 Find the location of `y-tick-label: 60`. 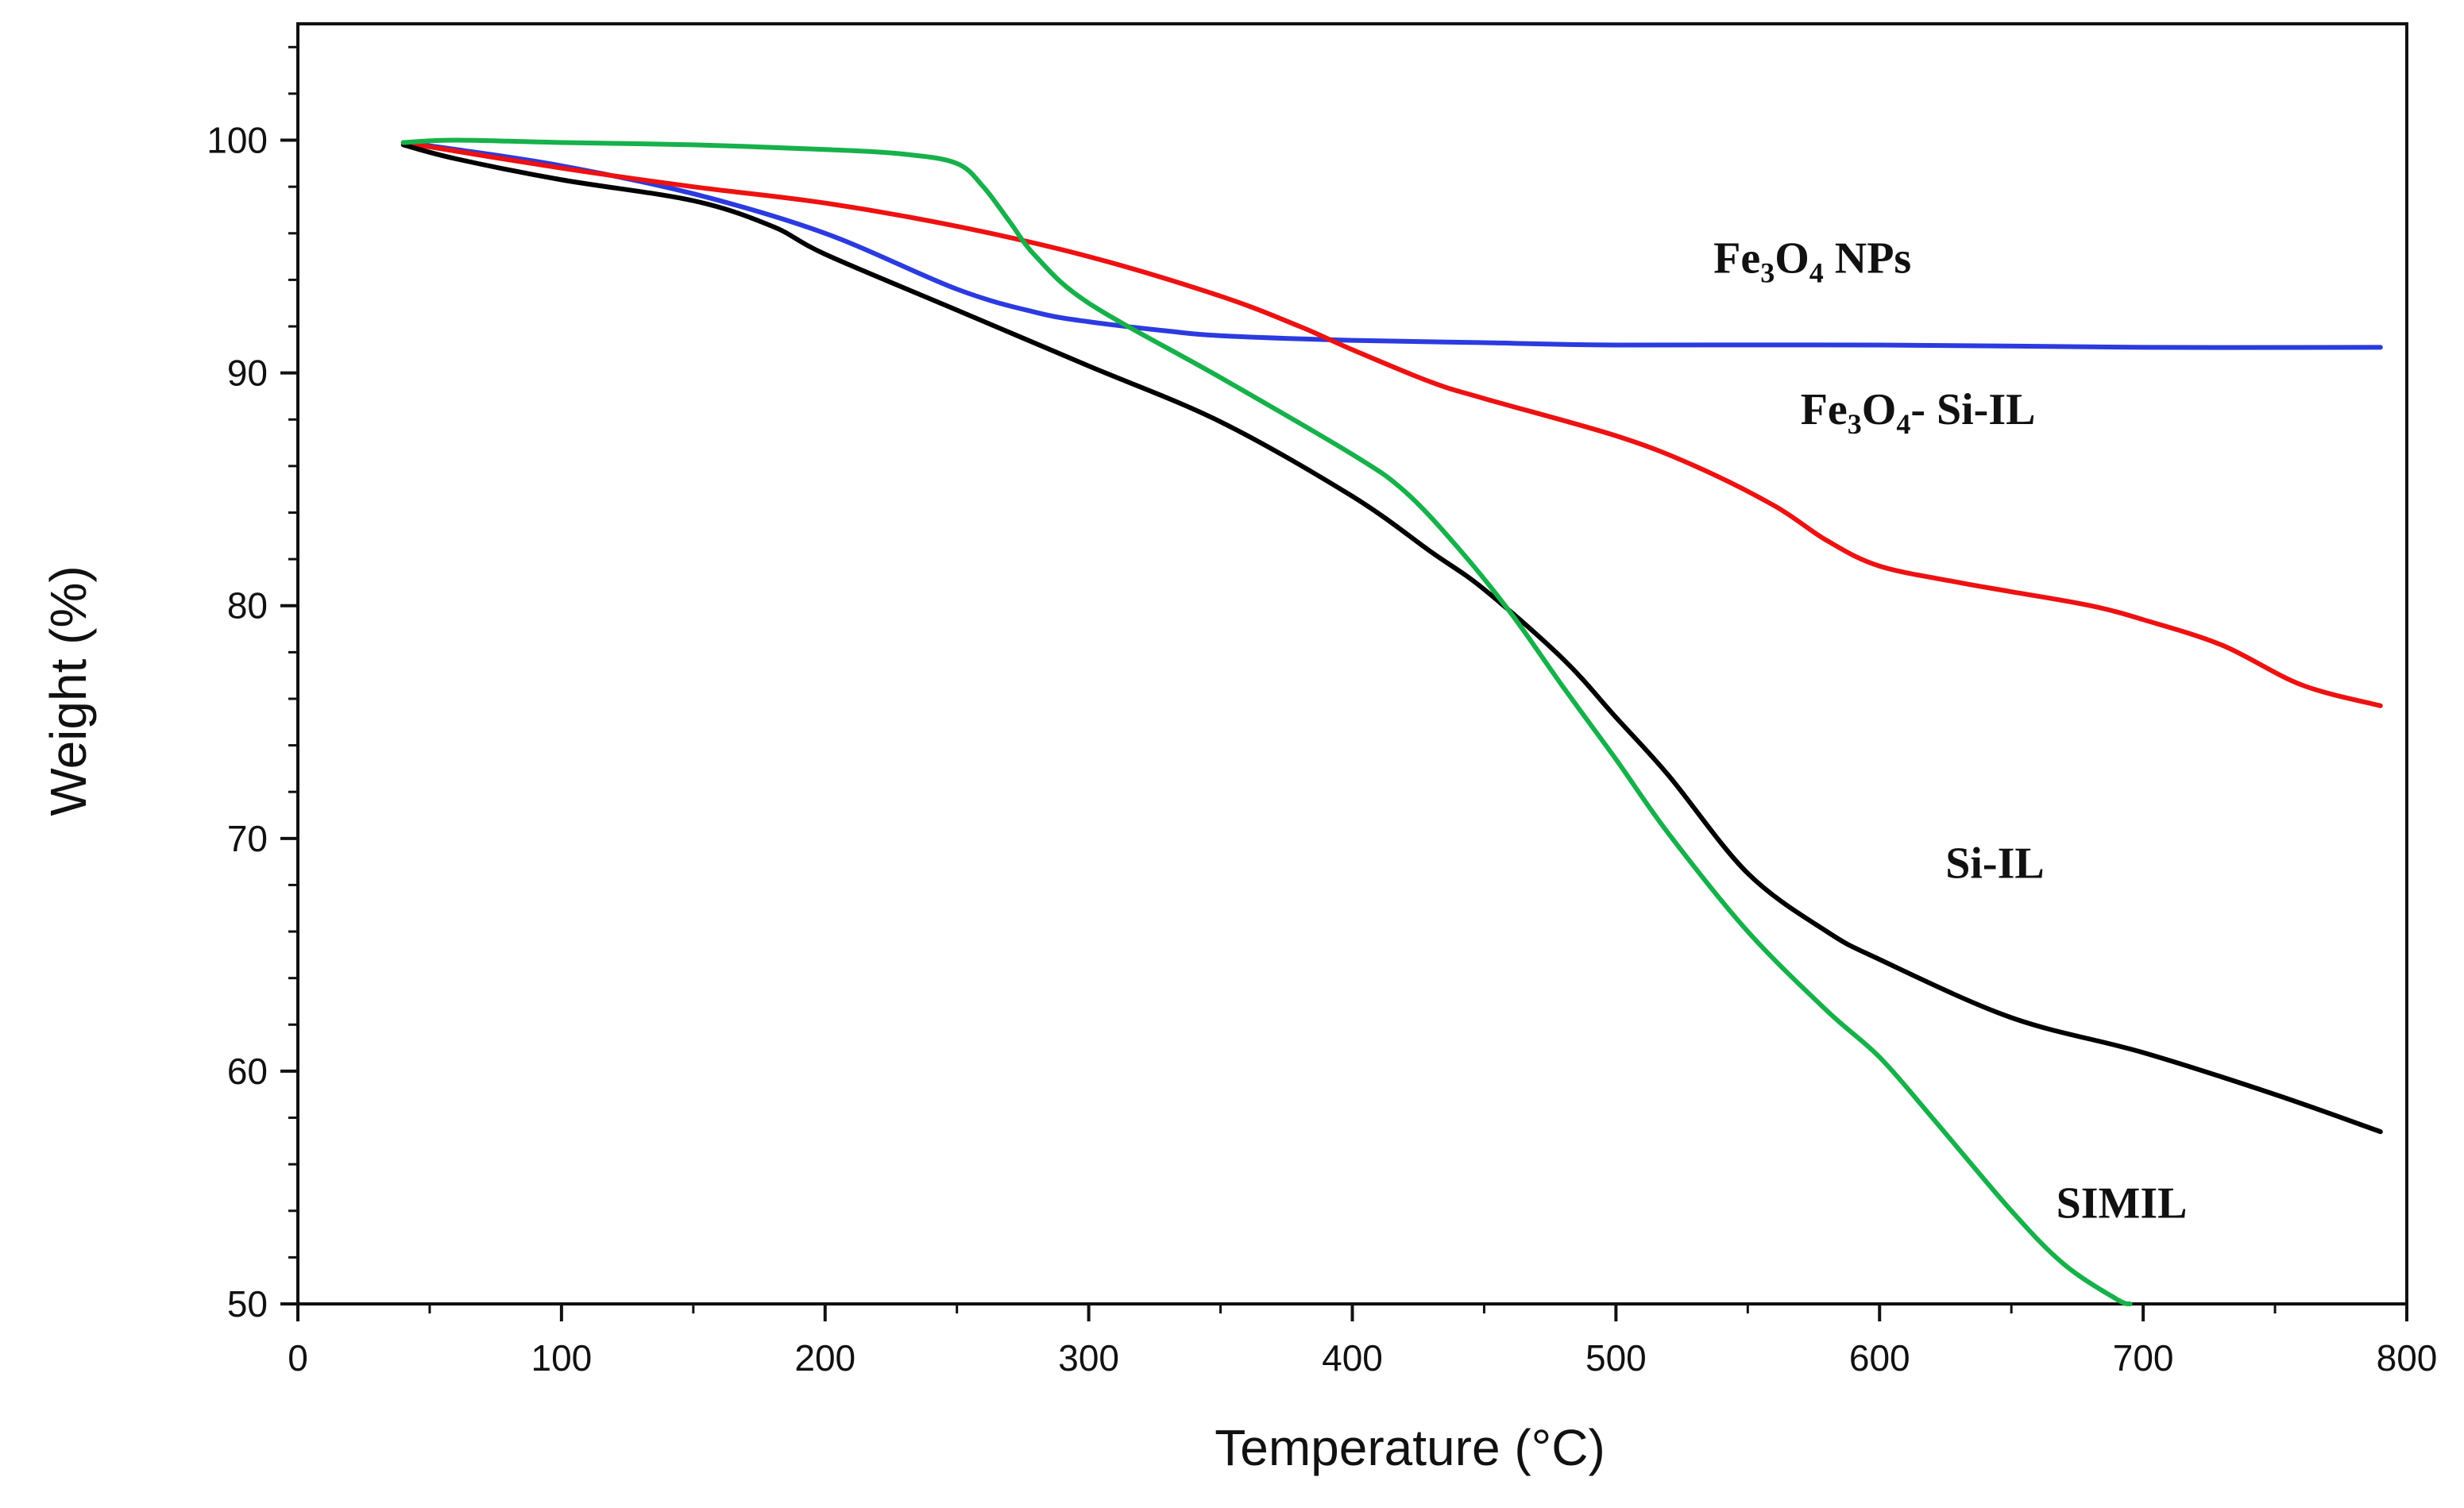

y-tick-label: 60 is located at coordinates (248, 1071).